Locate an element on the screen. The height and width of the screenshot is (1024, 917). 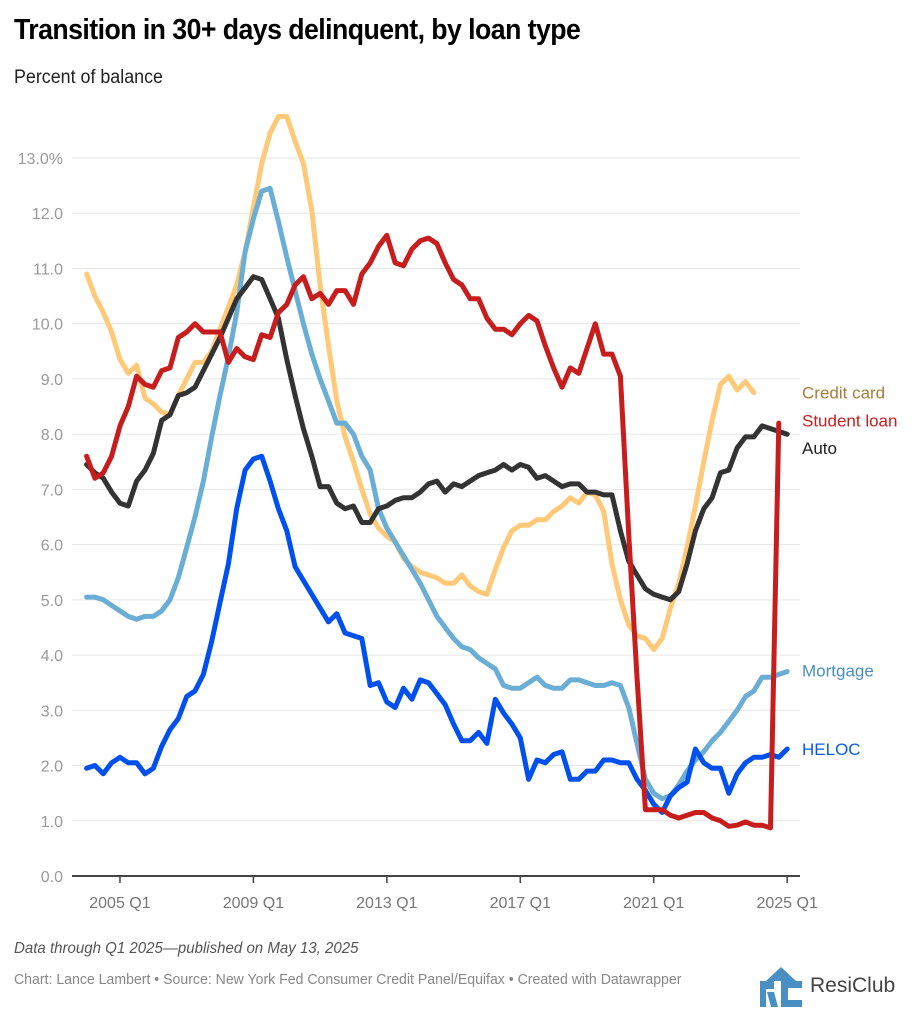
y-tick-label: 4.0 is located at coordinates (52, 656).